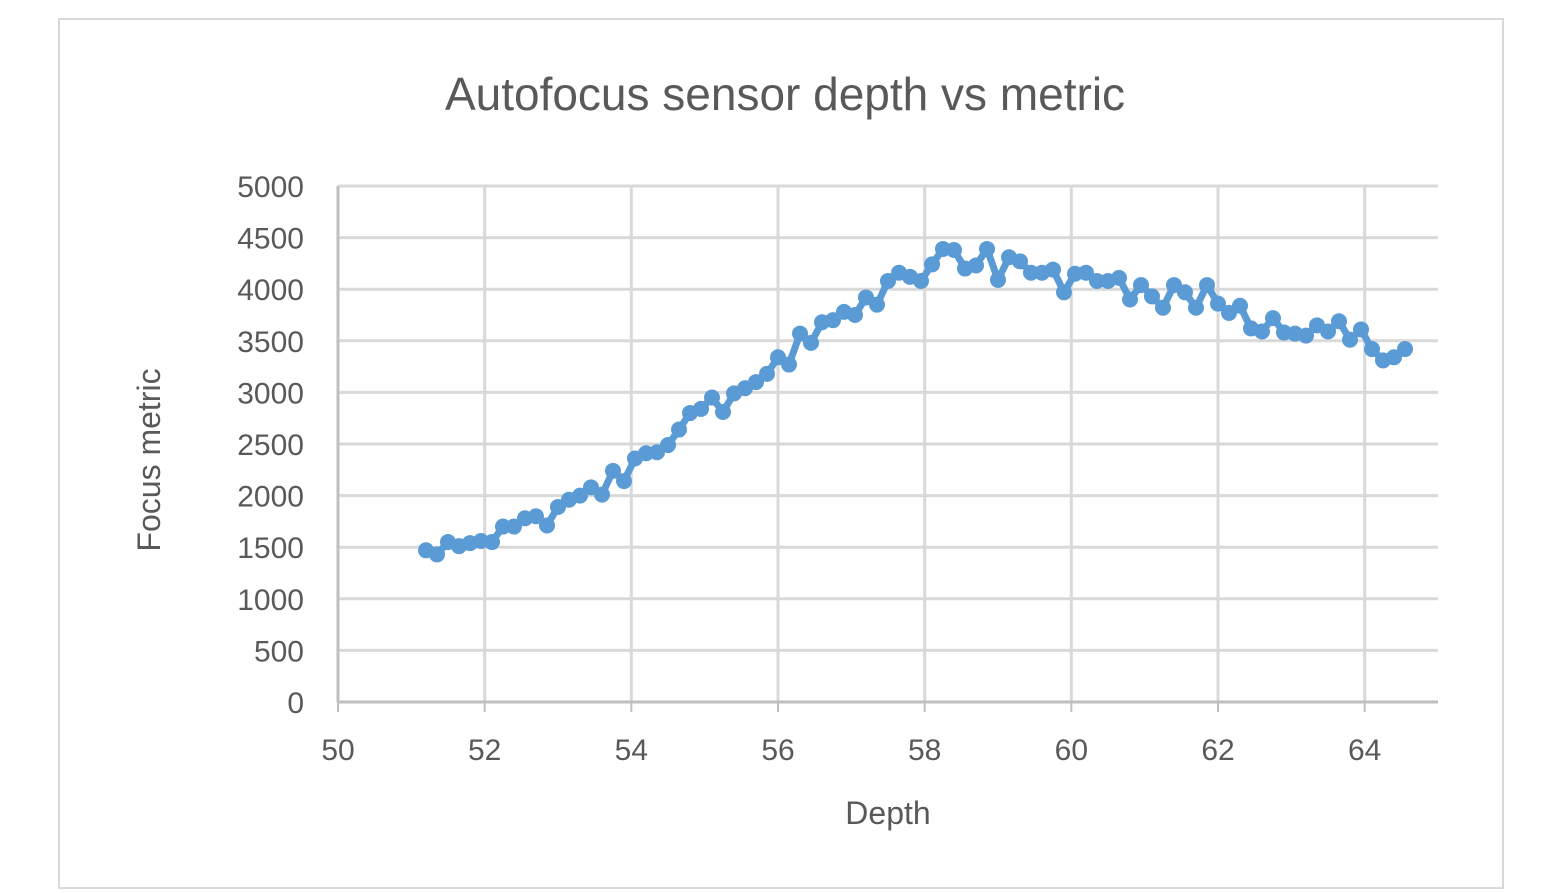 This screenshot has width=1564, height=893. I want to click on x-tick-label: 50, so click(337, 750).